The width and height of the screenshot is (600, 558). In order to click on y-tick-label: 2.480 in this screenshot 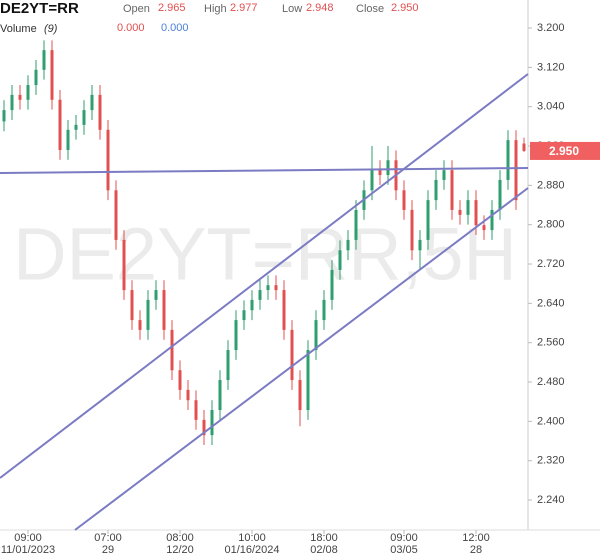, I will do `click(551, 382)`.